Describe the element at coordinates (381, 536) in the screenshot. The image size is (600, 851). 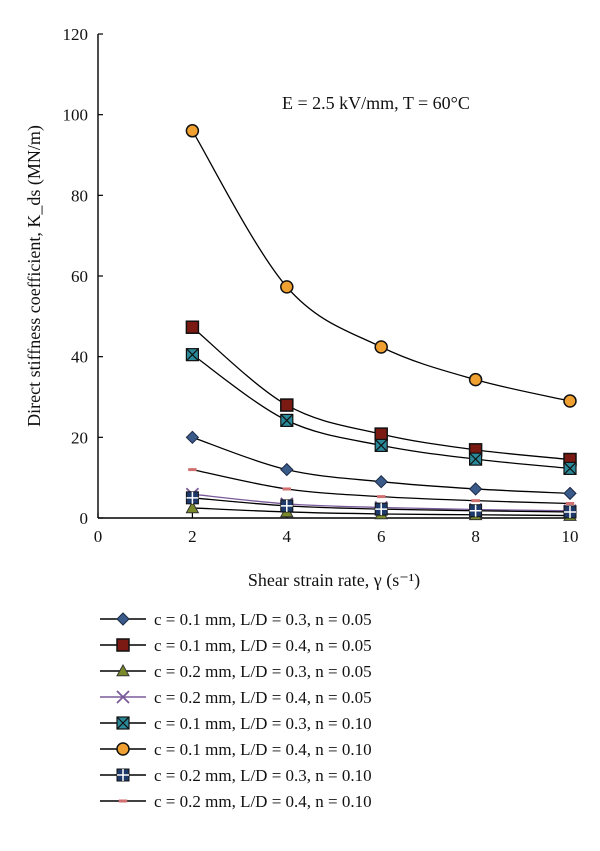
I see `x-tick-label: 6` at that location.